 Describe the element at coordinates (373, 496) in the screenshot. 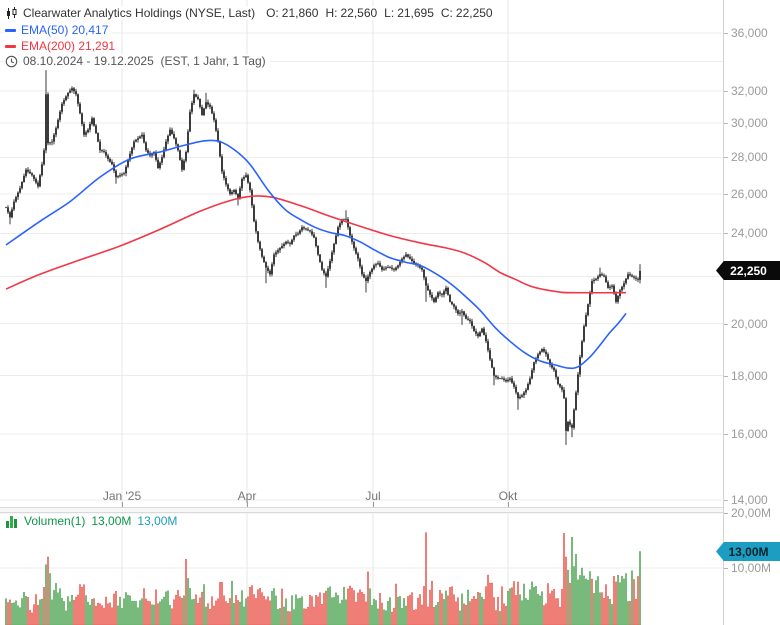

I see `time-axis-label: Jul` at that location.